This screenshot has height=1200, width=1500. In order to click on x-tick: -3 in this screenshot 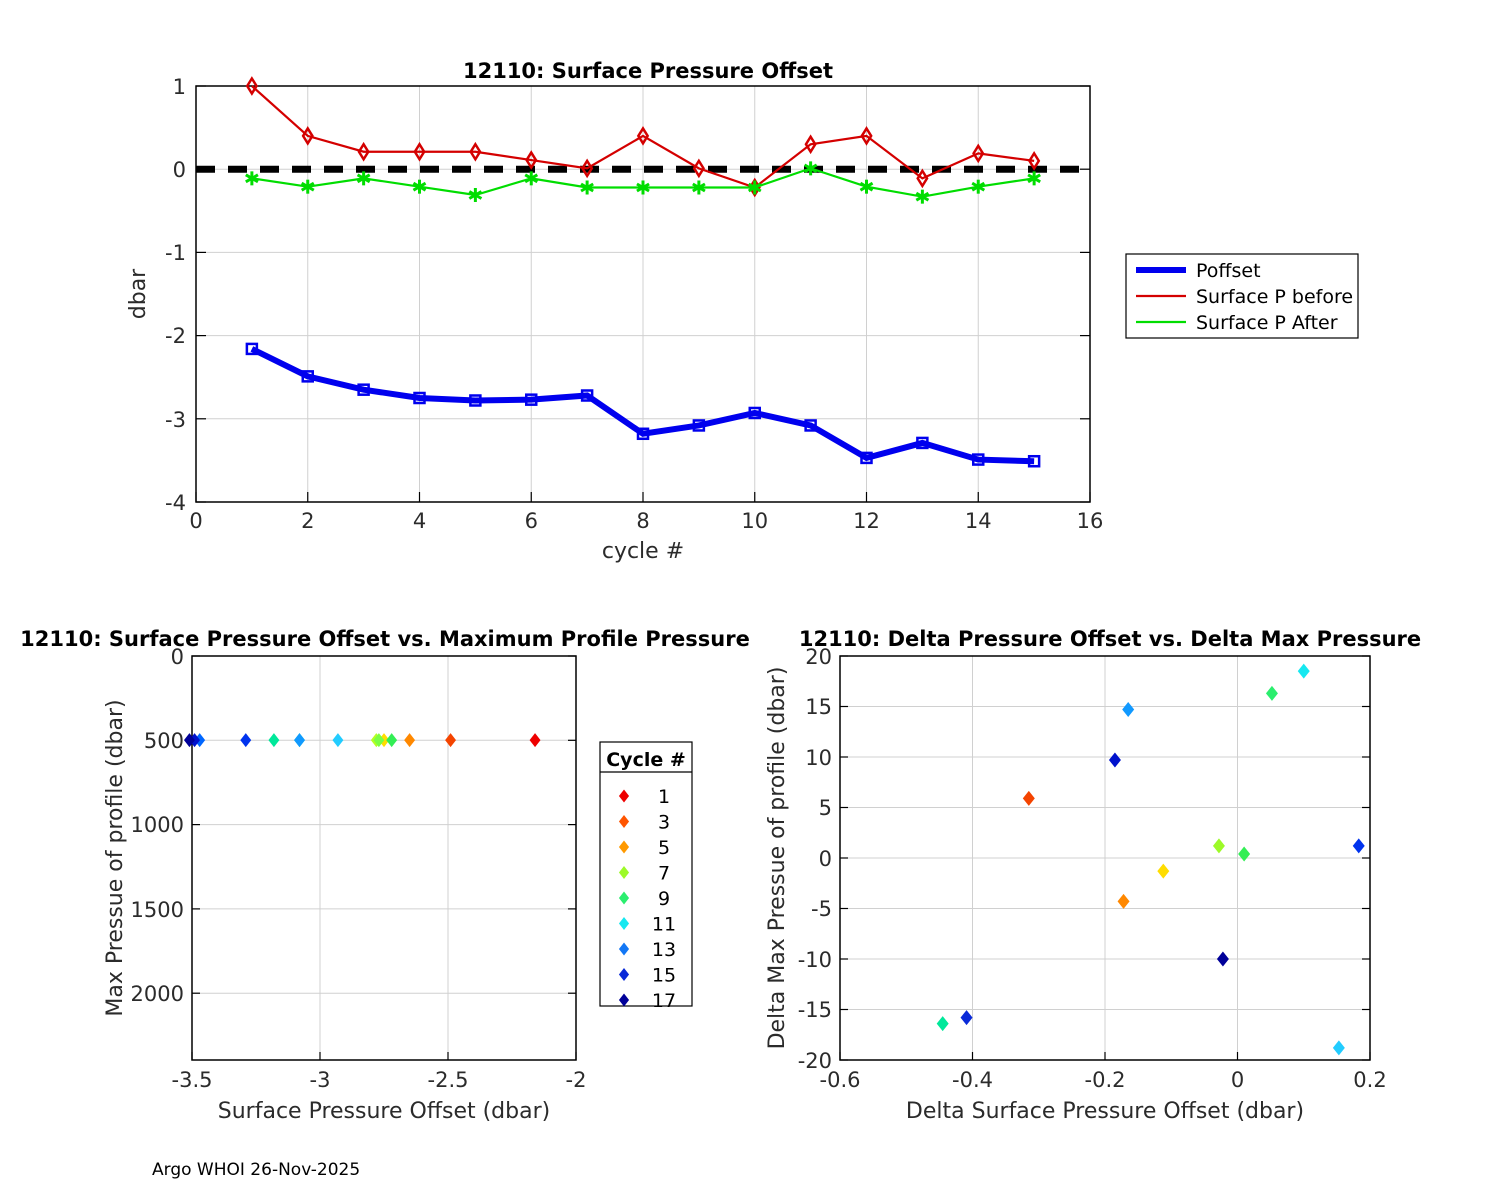, I will do `click(320, 1080)`.